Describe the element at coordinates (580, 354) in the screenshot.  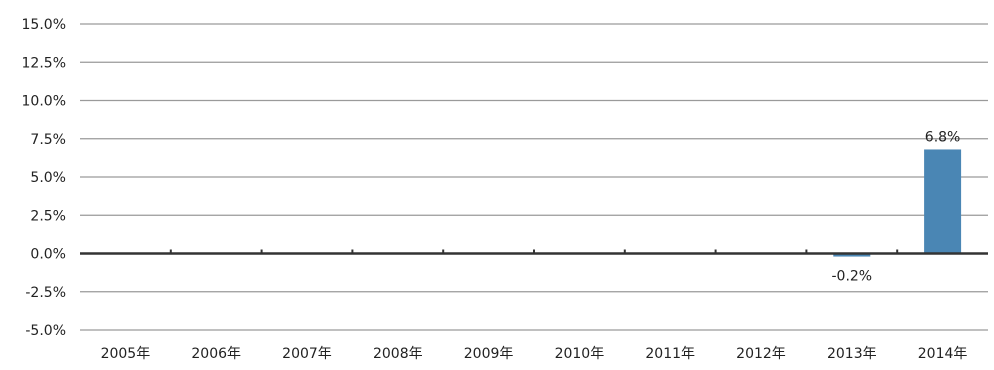
I see `x-tick-label: 2010年` at that location.